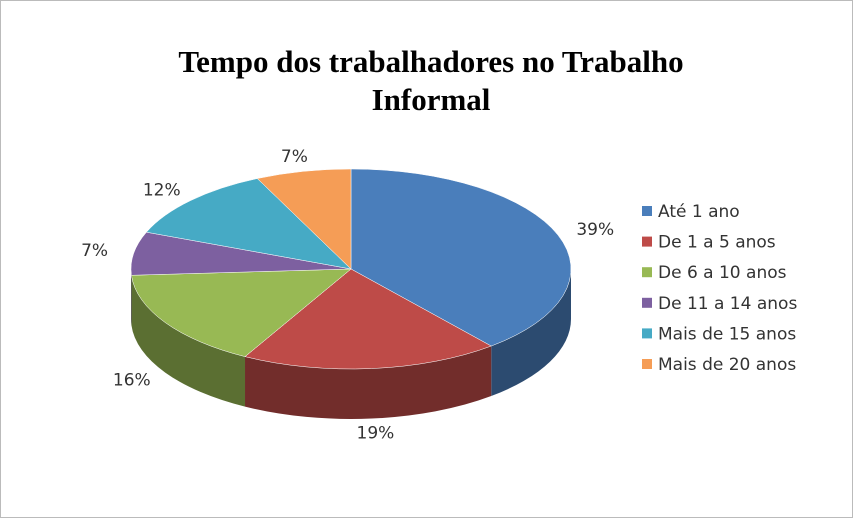 The height and width of the screenshot is (518, 853). I want to click on legend-label: De 11 a 14 anos, so click(727, 304).